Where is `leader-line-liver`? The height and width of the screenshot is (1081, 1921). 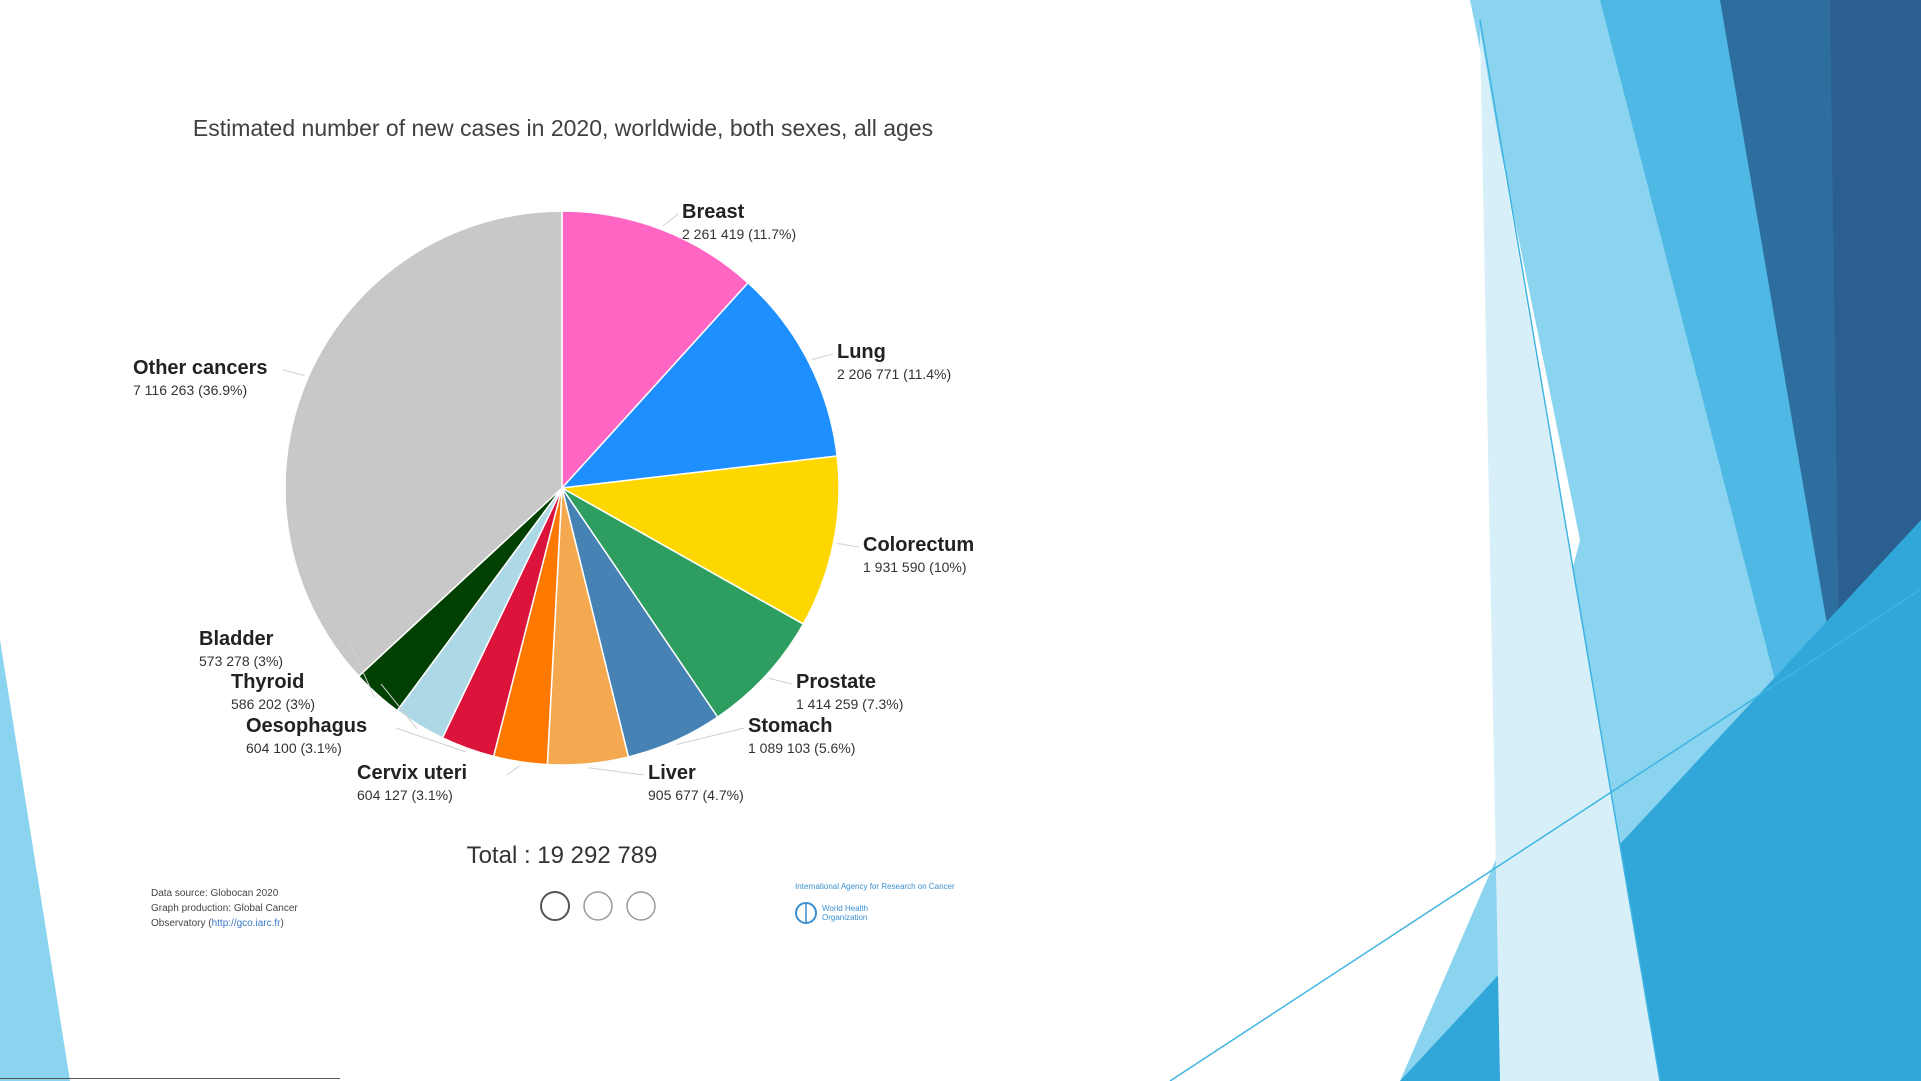
leader-line-liver is located at coordinates (616, 771).